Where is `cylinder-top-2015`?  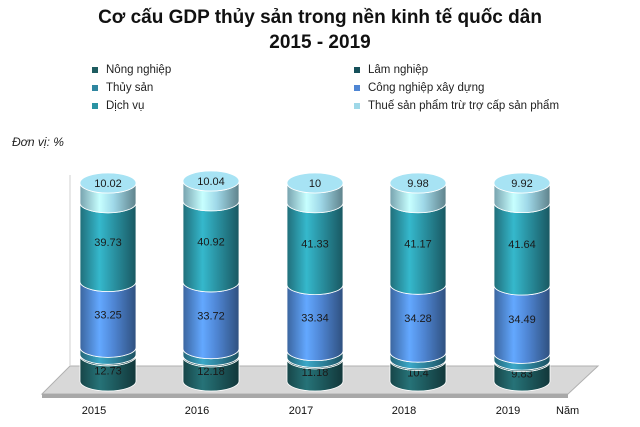 cylinder-top-2015 is located at coordinates (108, 183).